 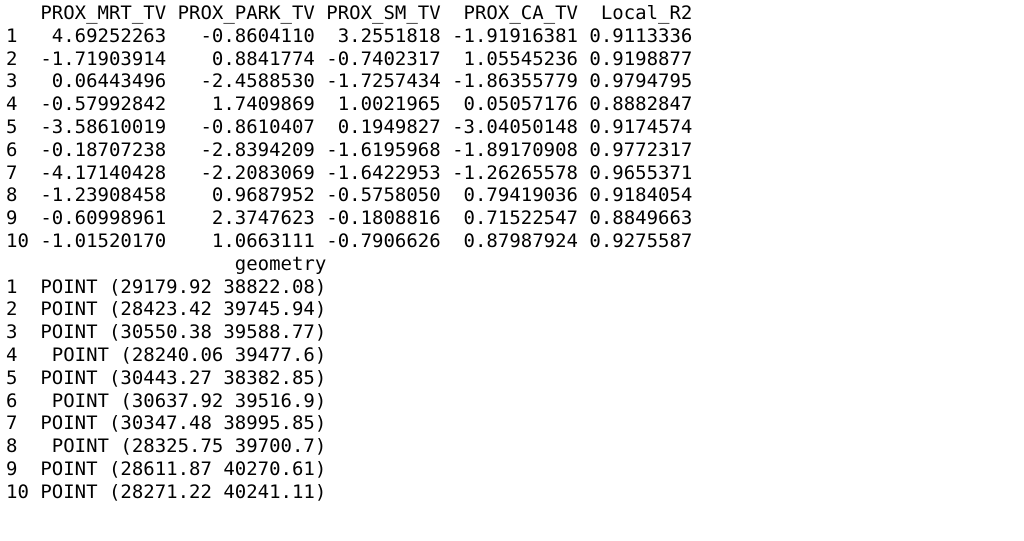 What do you see at coordinates (166, 309) in the screenshot?
I see `table-row: 2 POINT (28423.42 39745.94)` at bounding box center [166, 309].